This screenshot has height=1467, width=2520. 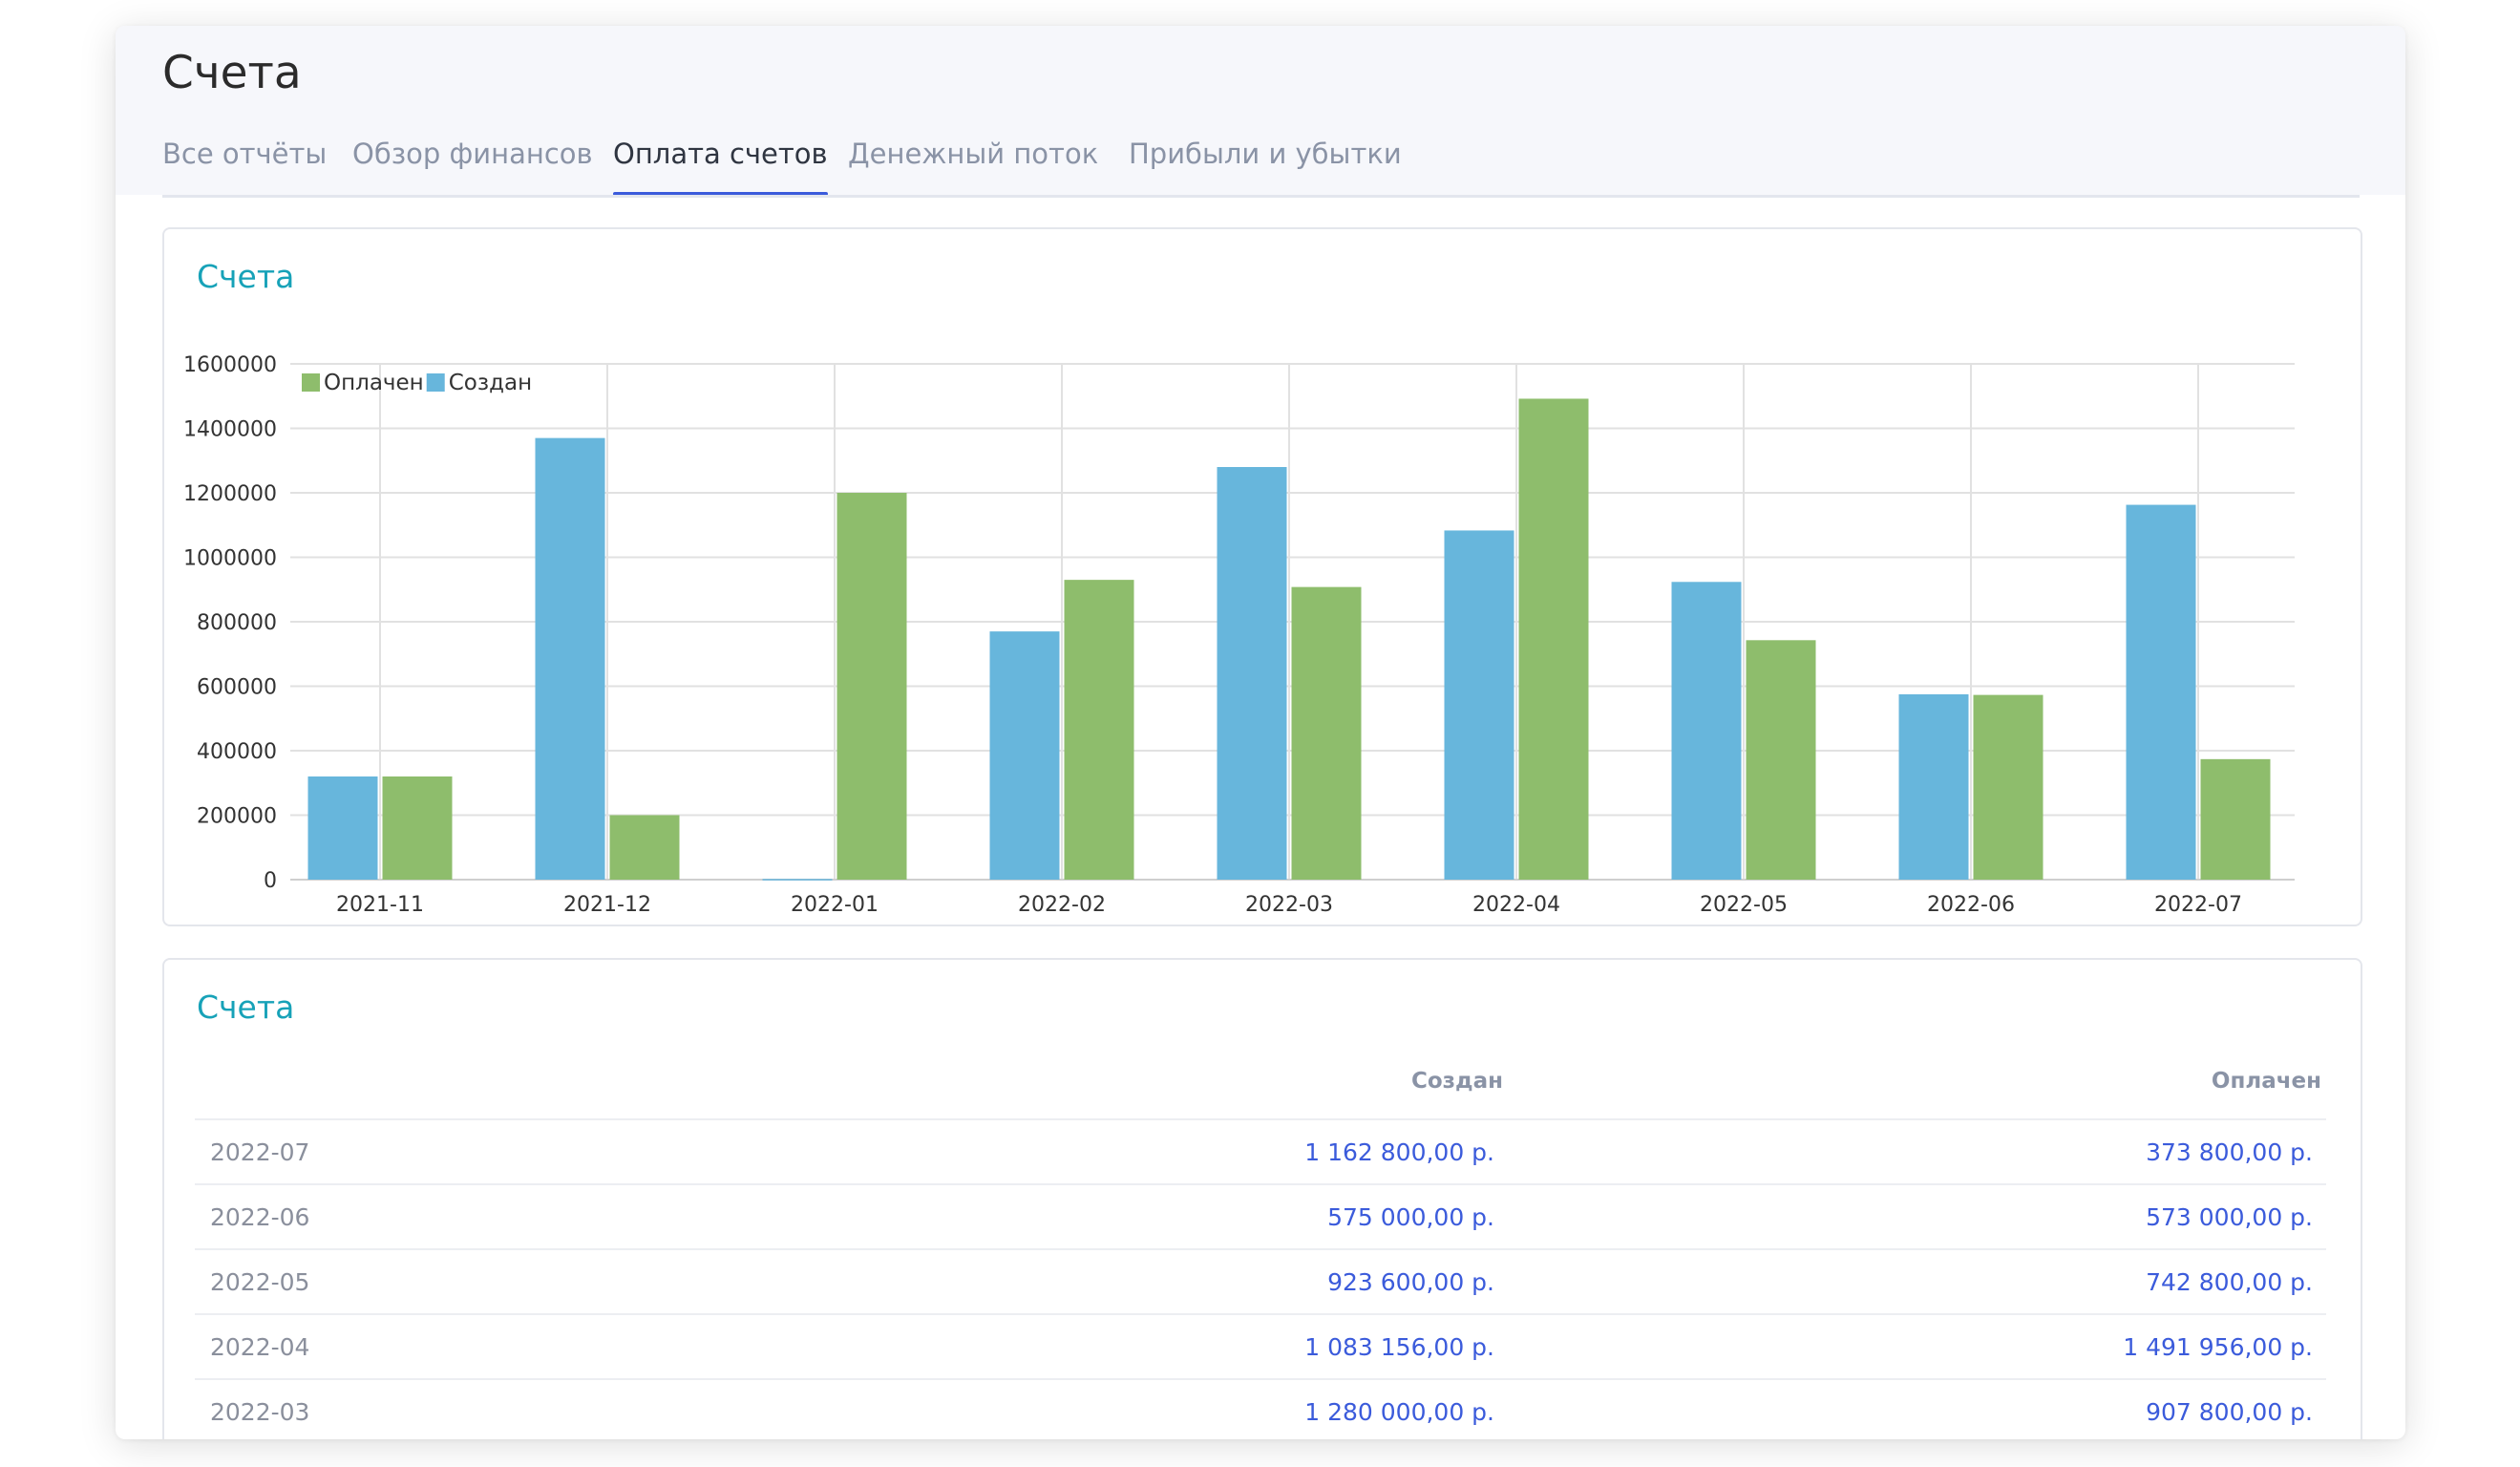 I want to click on row-month: 2022-06, so click(x=260, y=1217).